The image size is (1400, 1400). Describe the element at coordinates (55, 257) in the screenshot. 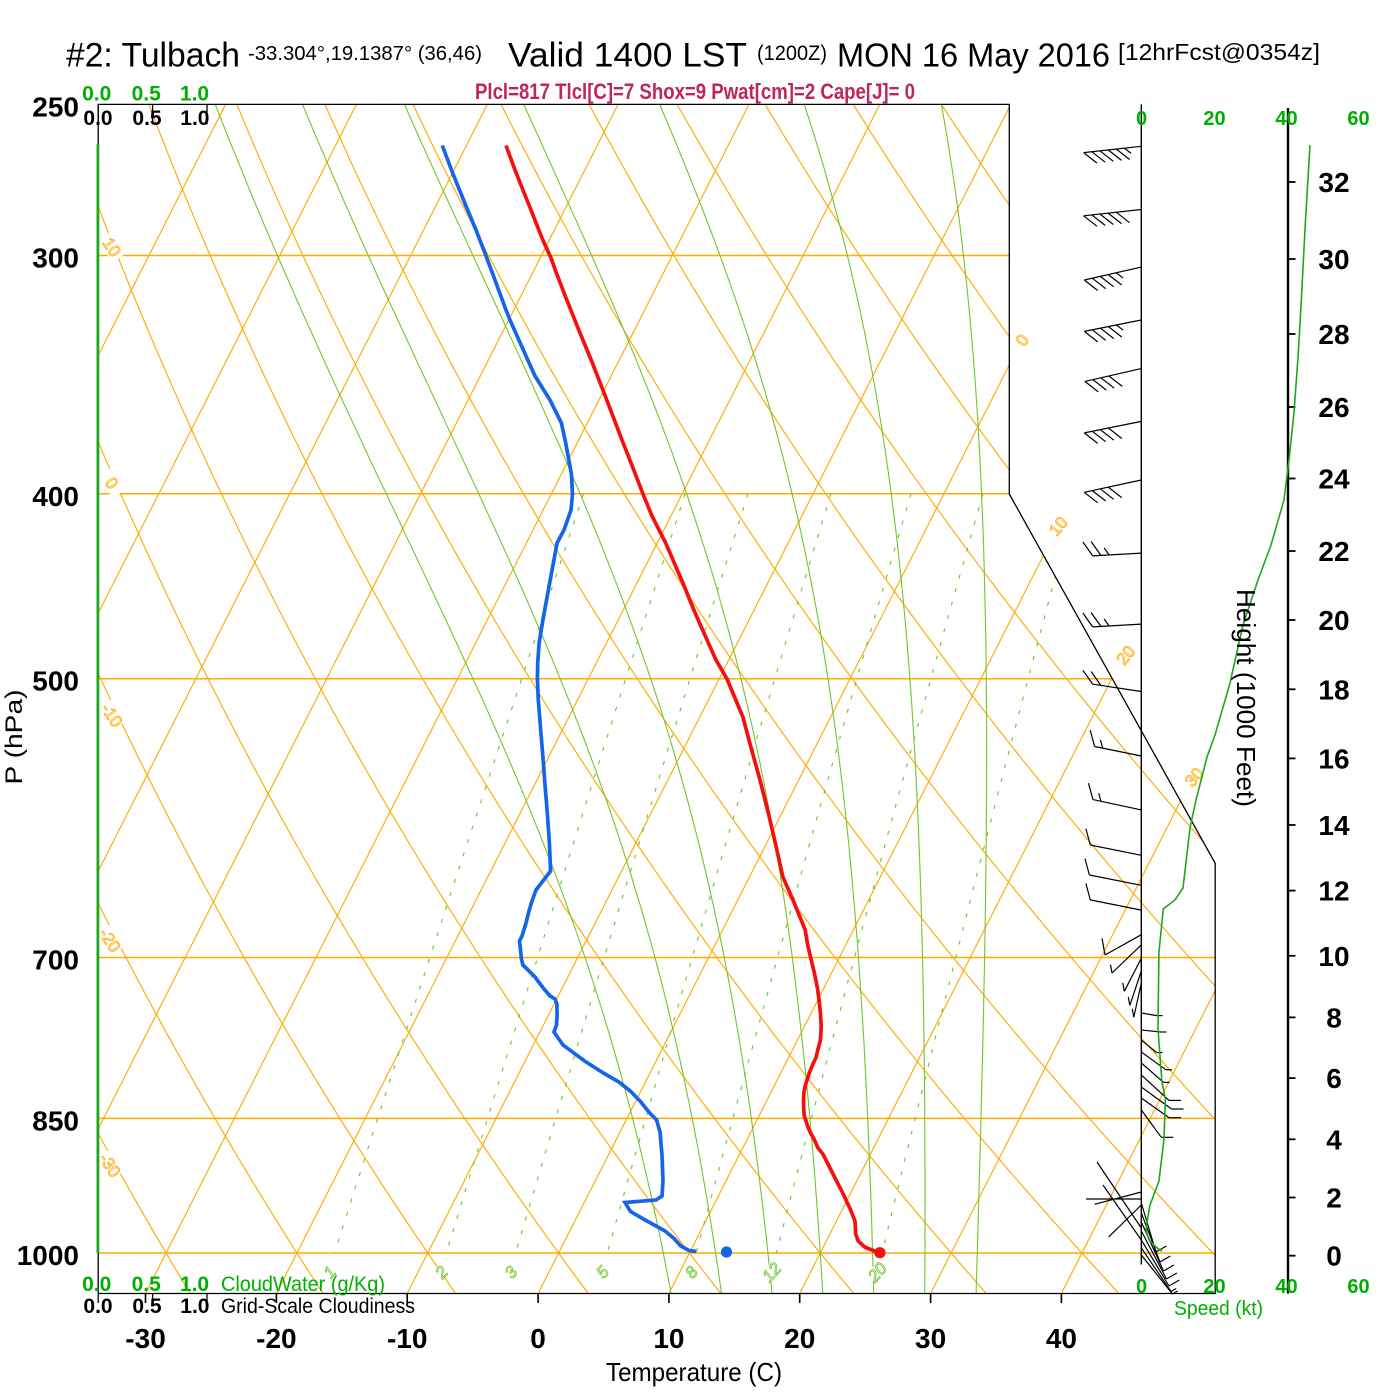

I see `svg-text: 300` at that location.